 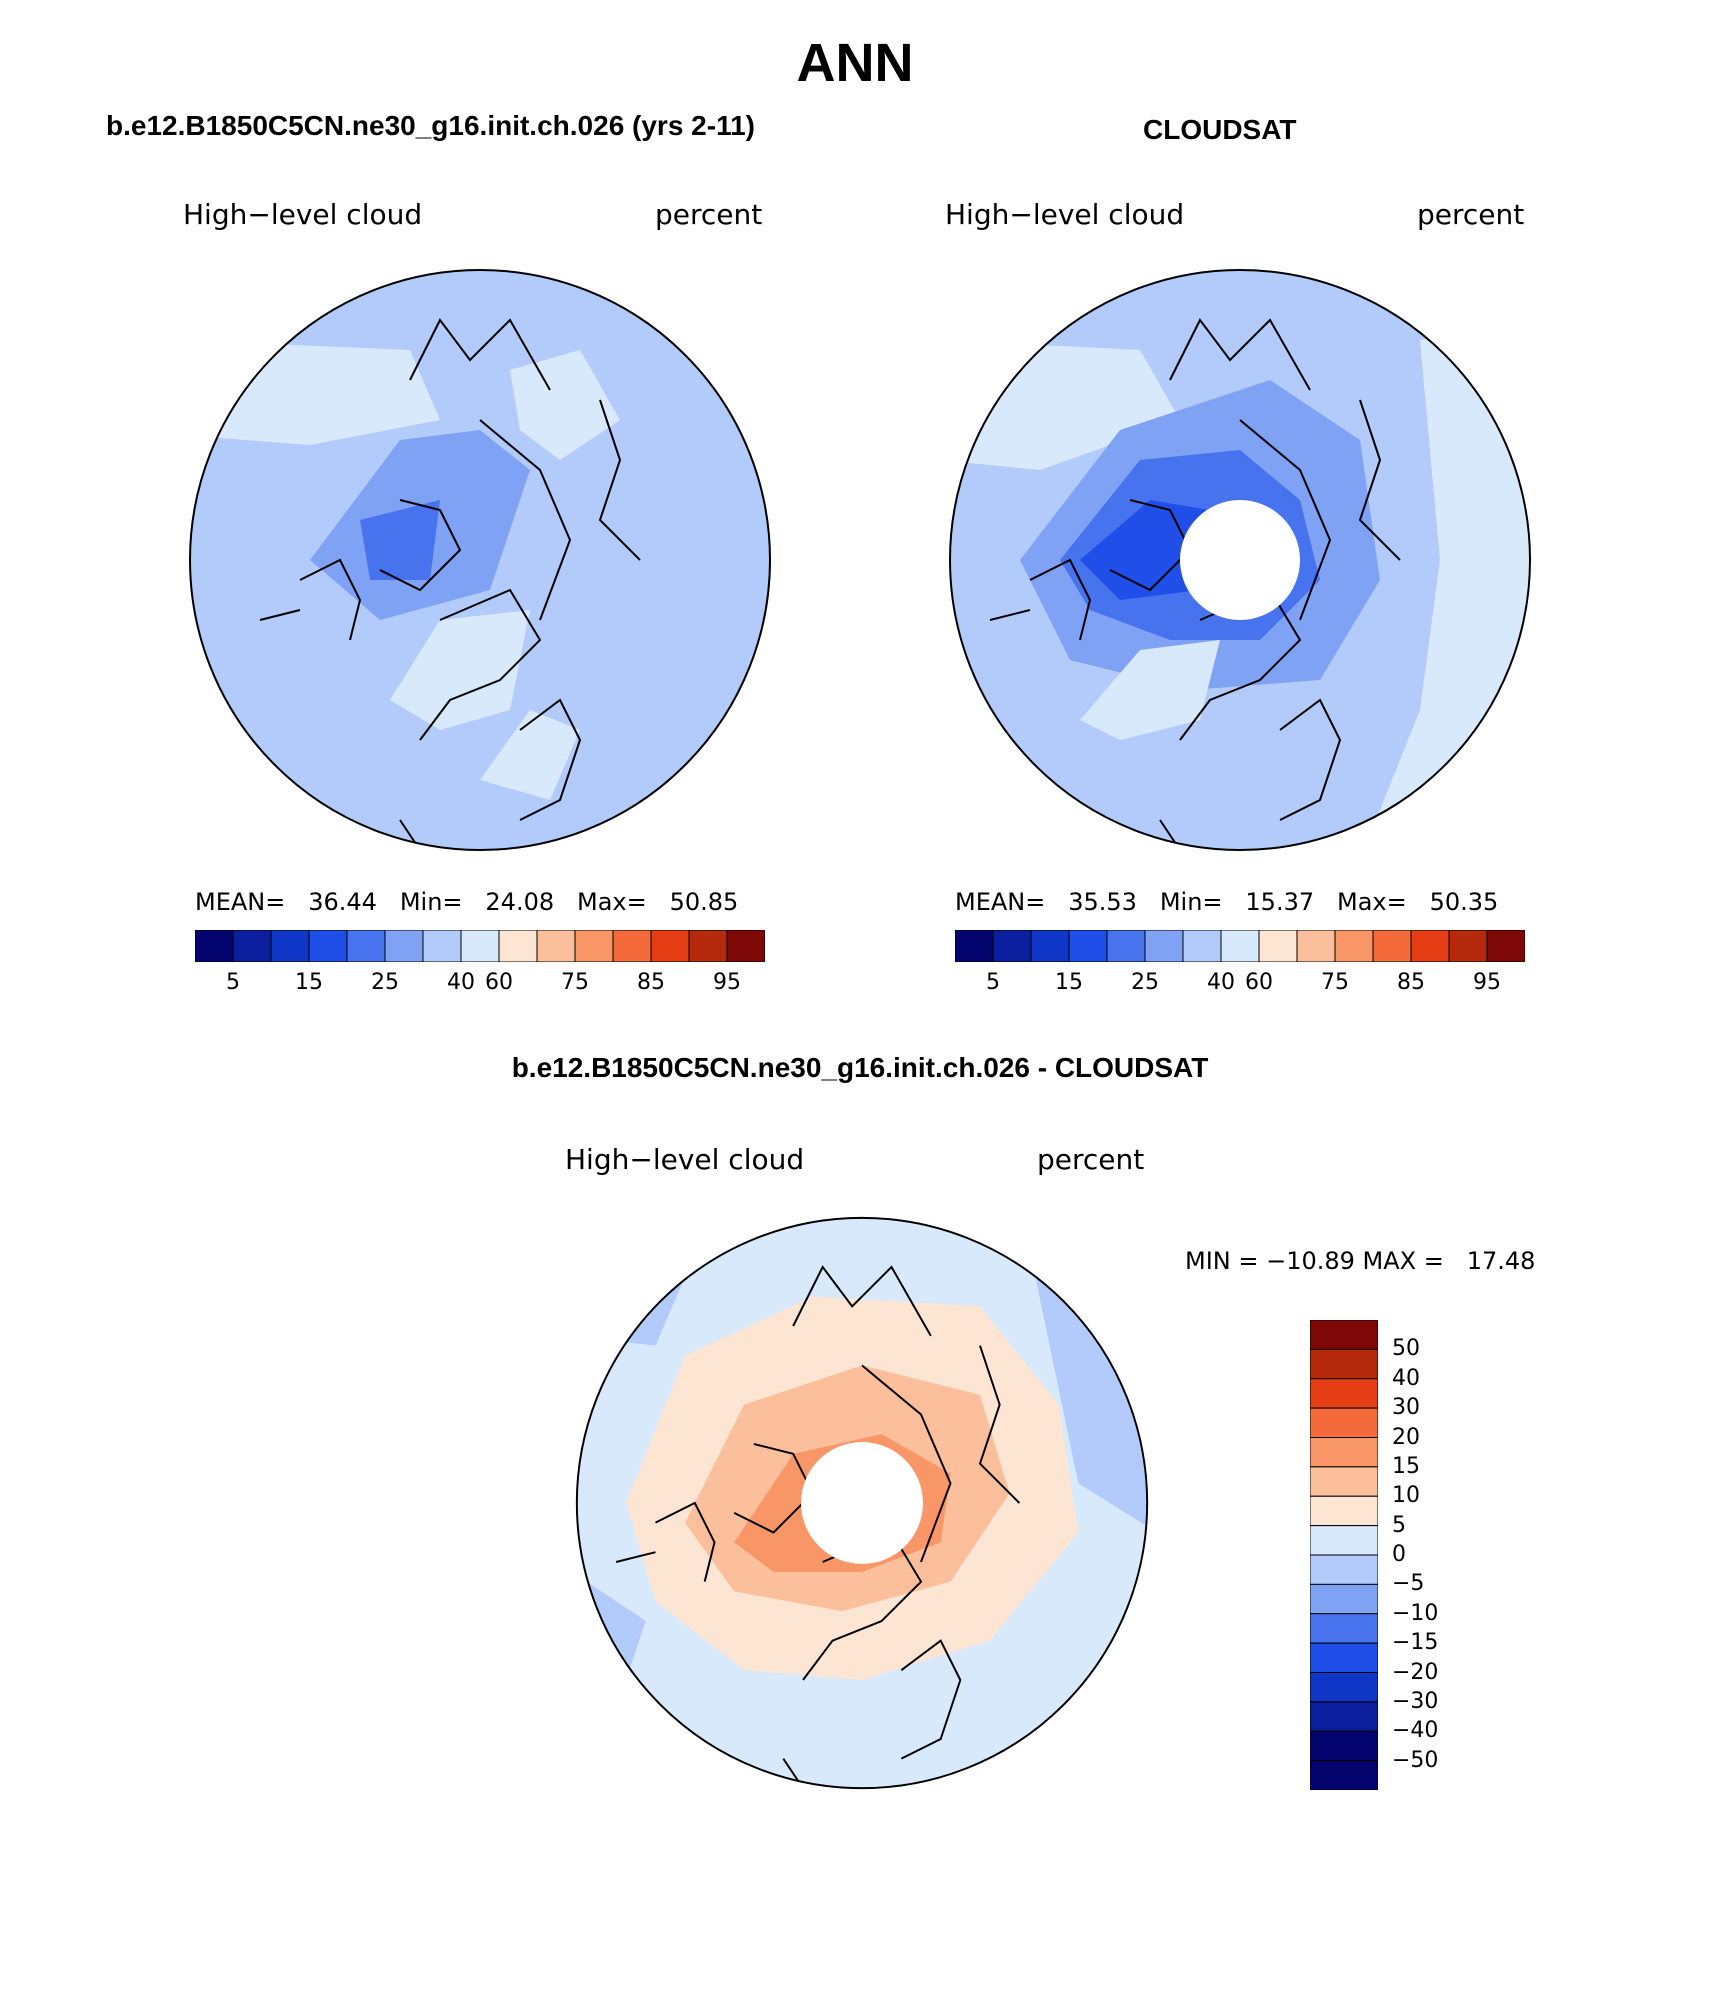 What do you see at coordinates (1150, 690) in the screenshot?
I see `panel2-light-region` at bounding box center [1150, 690].